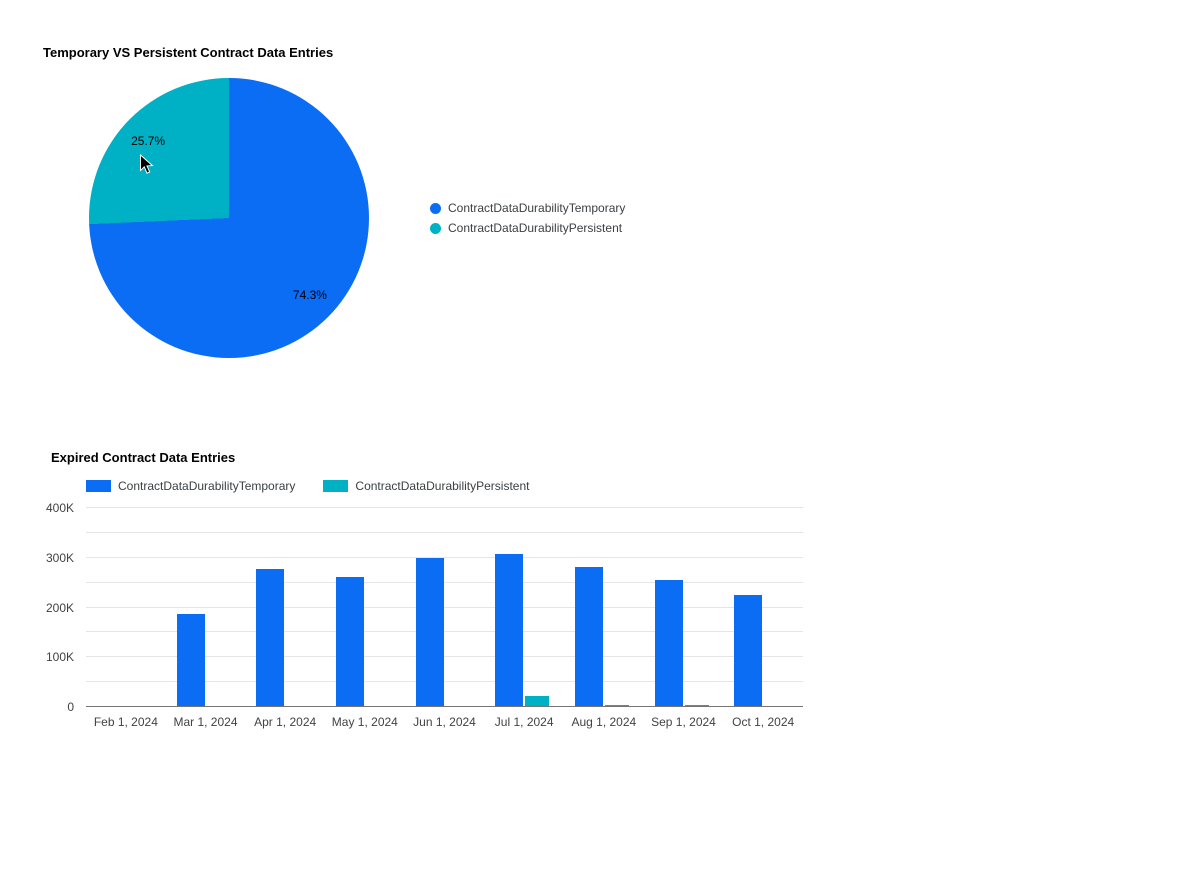 The image size is (1192, 891). What do you see at coordinates (70, 707) in the screenshot?
I see `y-axis-tick-label: 0` at bounding box center [70, 707].